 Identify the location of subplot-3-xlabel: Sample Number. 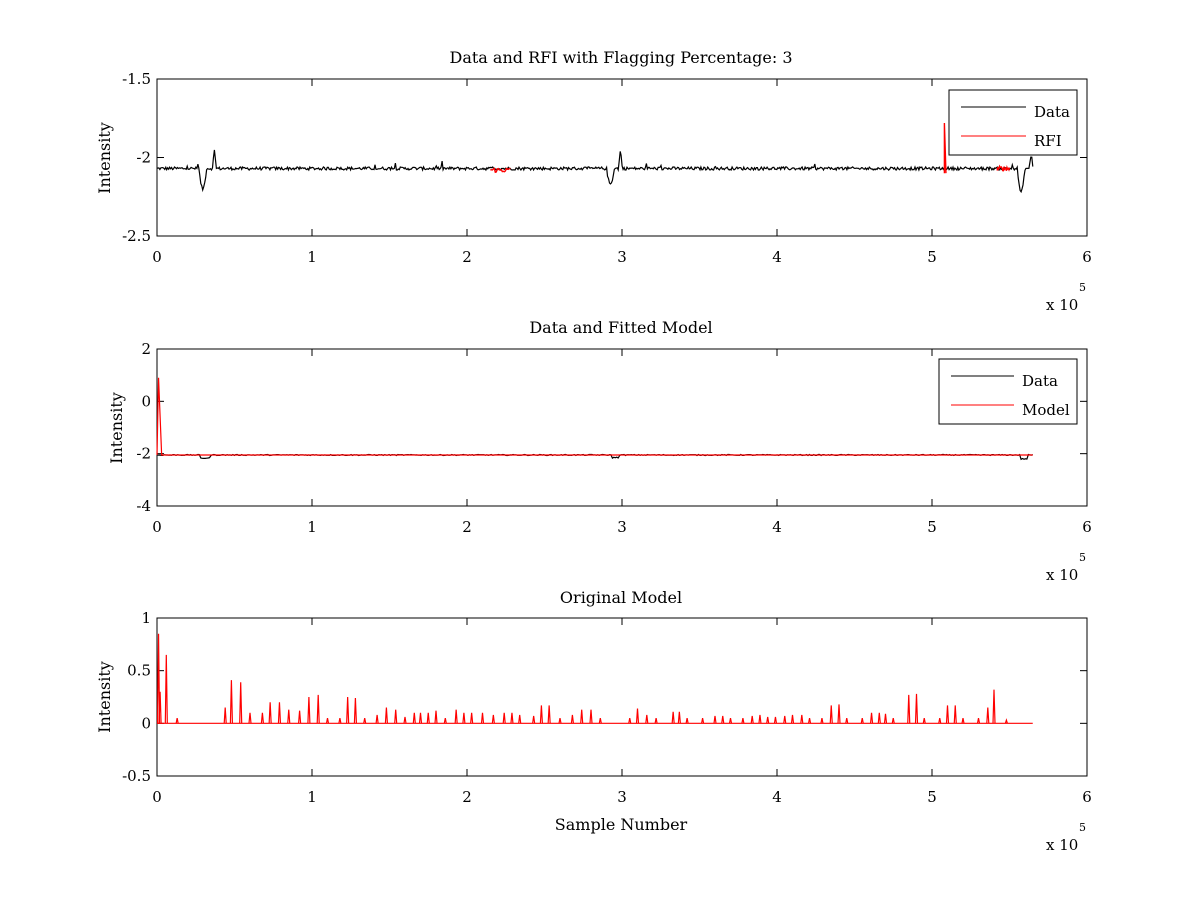
(621, 824).